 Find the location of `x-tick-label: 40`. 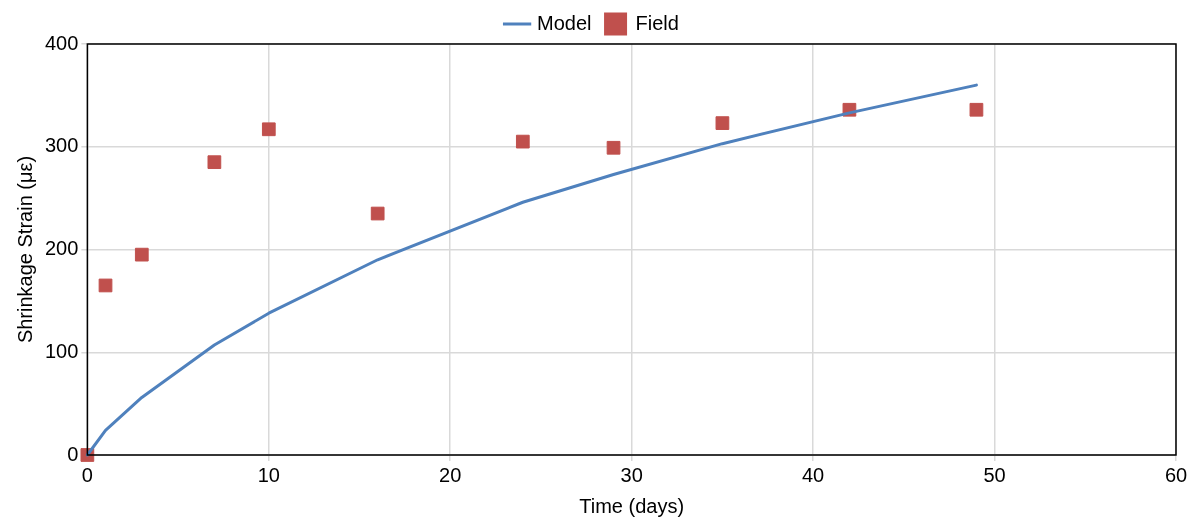

x-tick-label: 40 is located at coordinates (813, 474).